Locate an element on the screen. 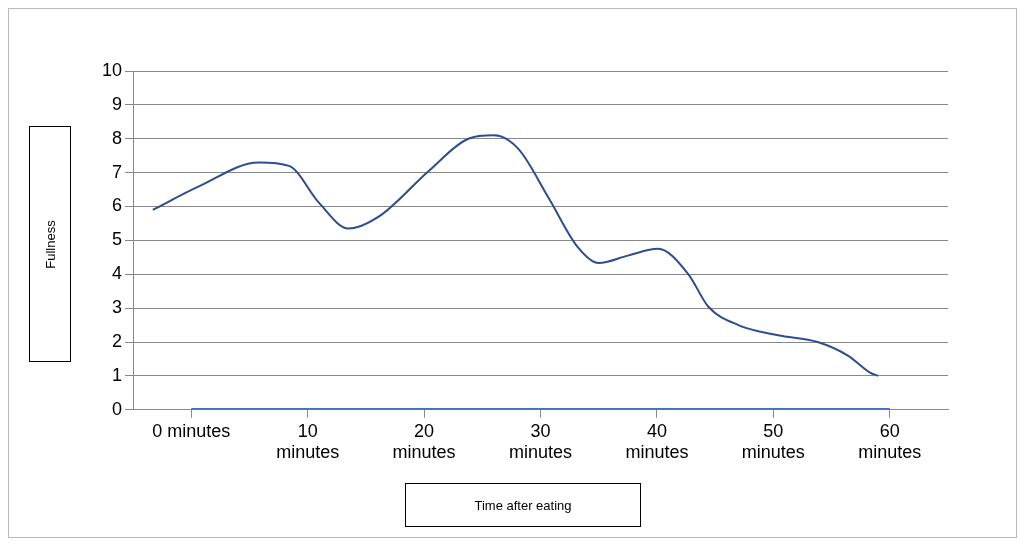 The height and width of the screenshot is (546, 1025). caption-box: Fullness is located at coordinates (50, 244).